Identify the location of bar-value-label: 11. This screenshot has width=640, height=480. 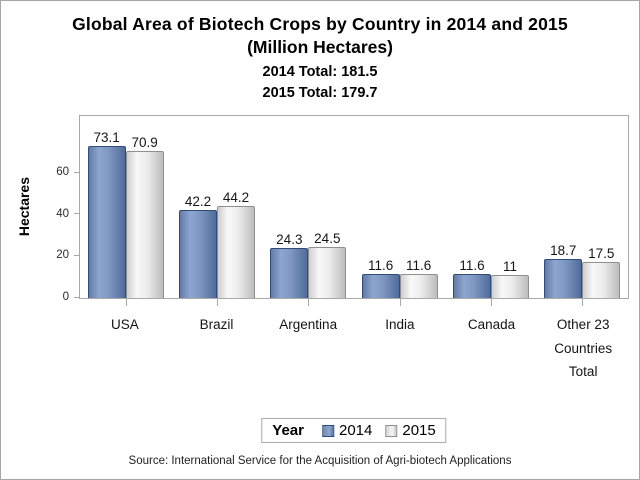
(509, 267).